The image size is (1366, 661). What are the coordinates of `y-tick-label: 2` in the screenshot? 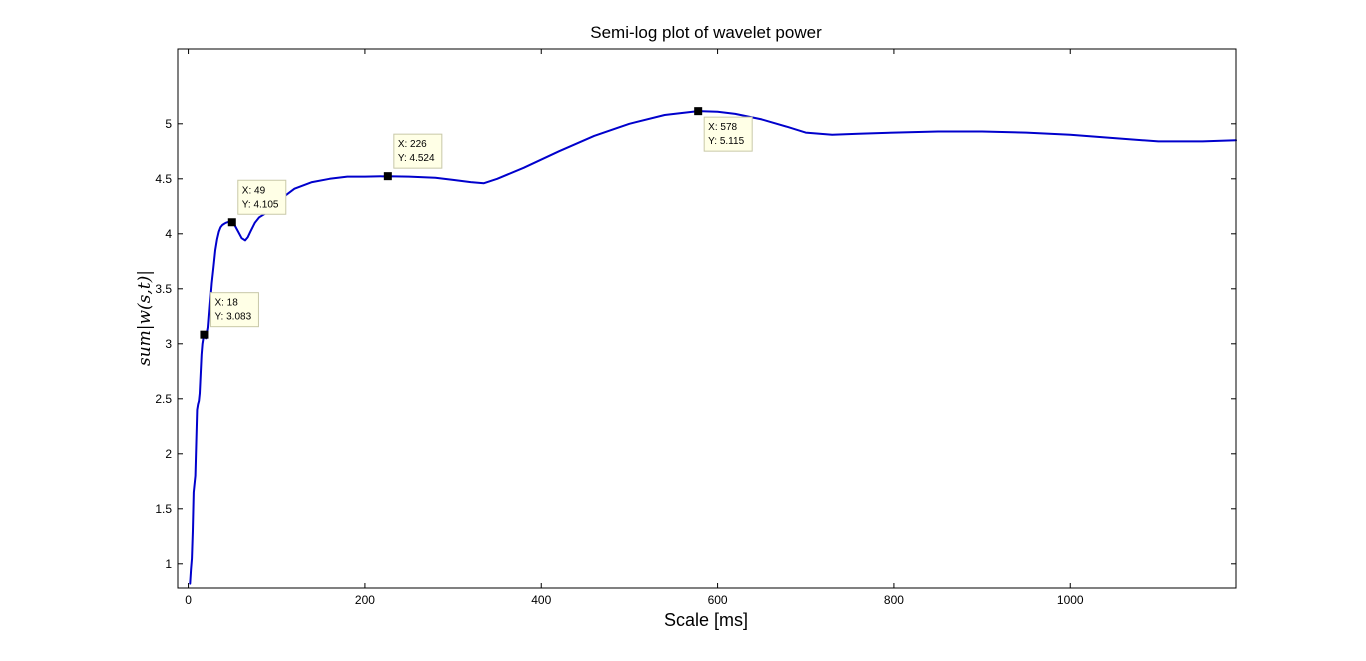 It's located at (168, 454).